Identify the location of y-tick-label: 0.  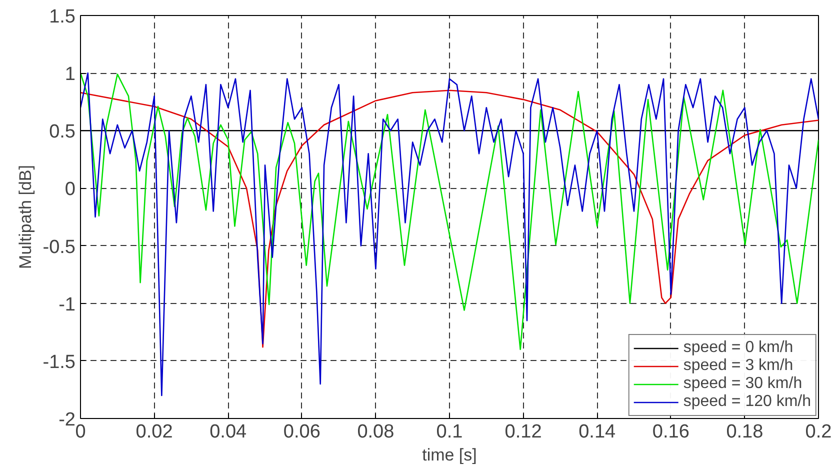
(70, 189).